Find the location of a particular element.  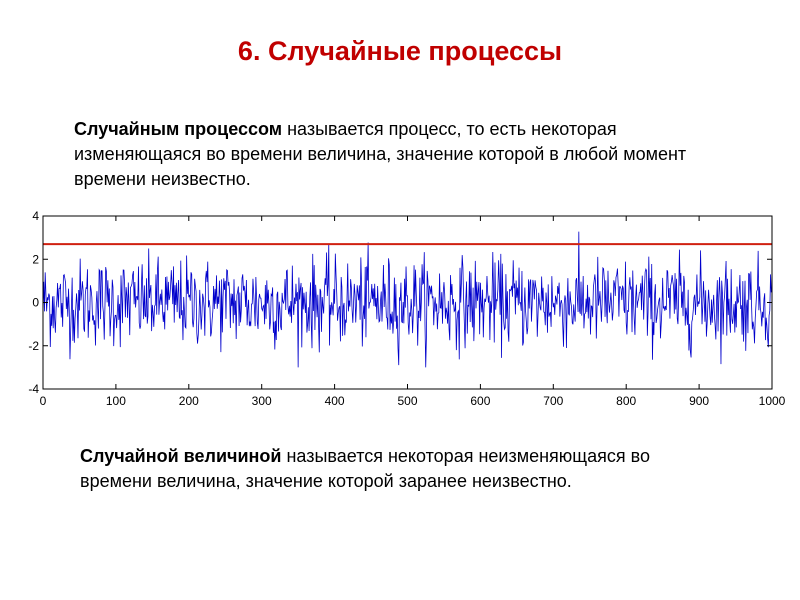

x-tick-label: 200 is located at coordinates (189, 401).